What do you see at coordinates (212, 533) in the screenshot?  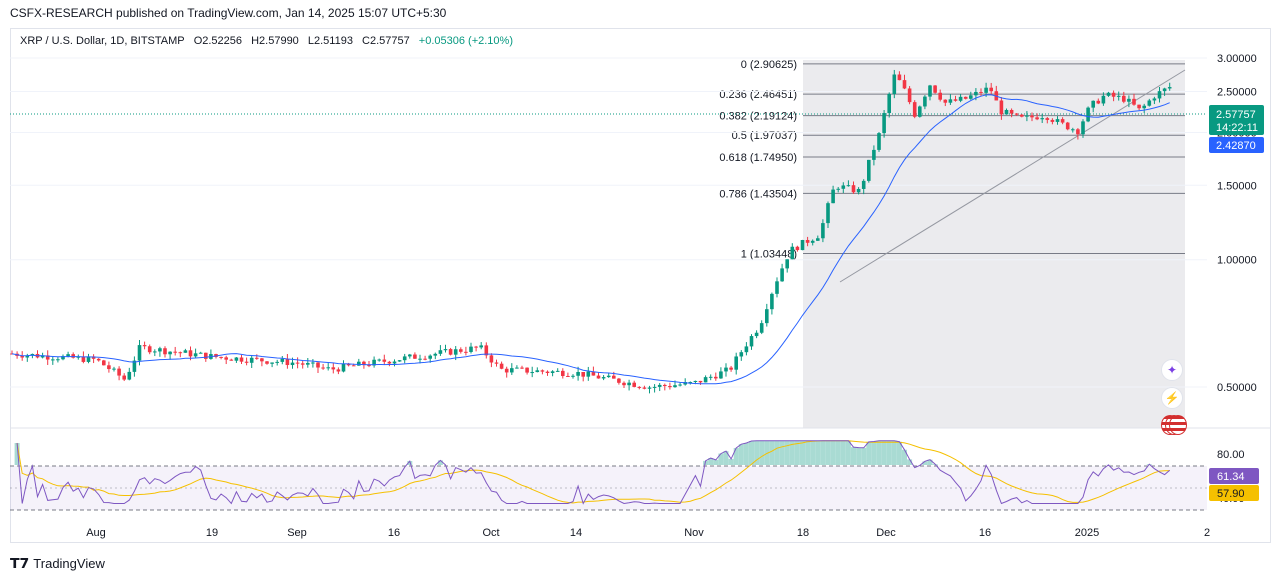 I see `time-tick: 19` at bounding box center [212, 533].